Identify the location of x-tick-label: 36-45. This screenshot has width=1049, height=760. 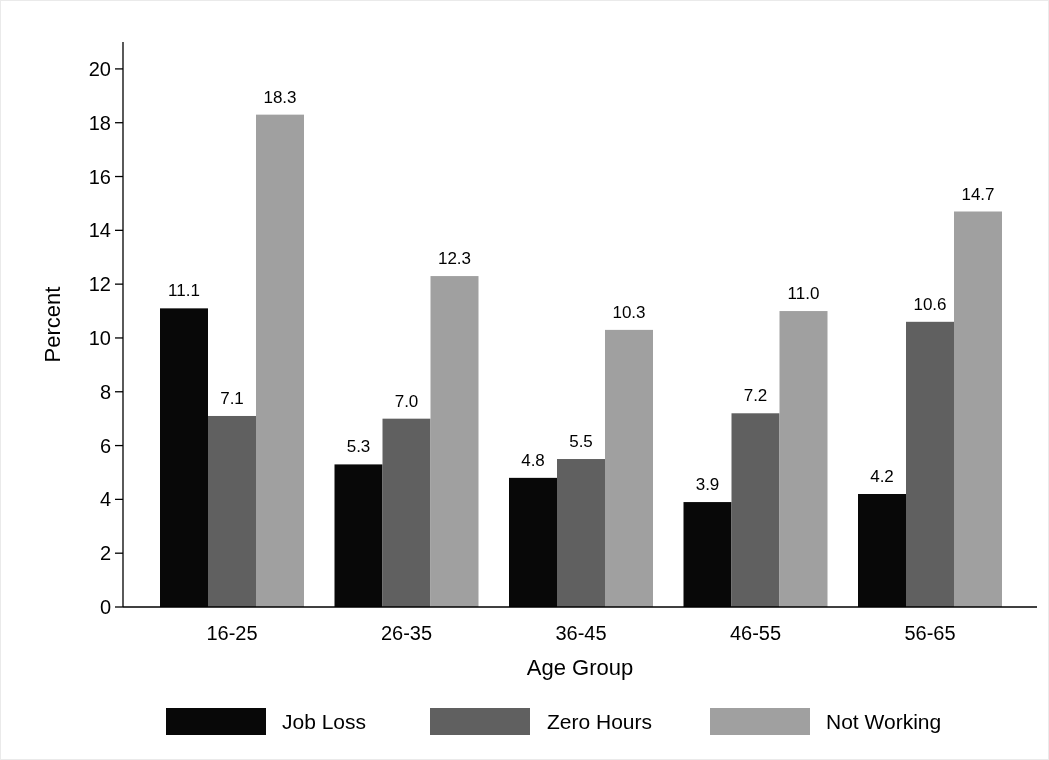
(581, 633).